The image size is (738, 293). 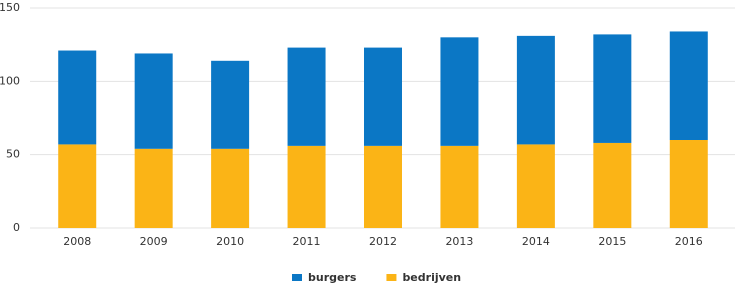 What do you see at coordinates (536, 241) in the screenshot?
I see `x-tick-label: 2014` at bounding box center [536, 241].